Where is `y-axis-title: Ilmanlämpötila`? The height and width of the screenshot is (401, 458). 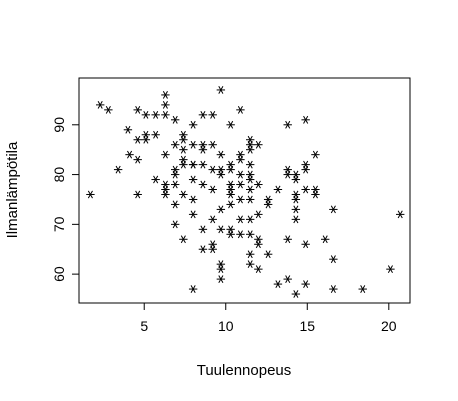
y-axis-title: Ilmanlämpötila is located at coordinates (12, 189).